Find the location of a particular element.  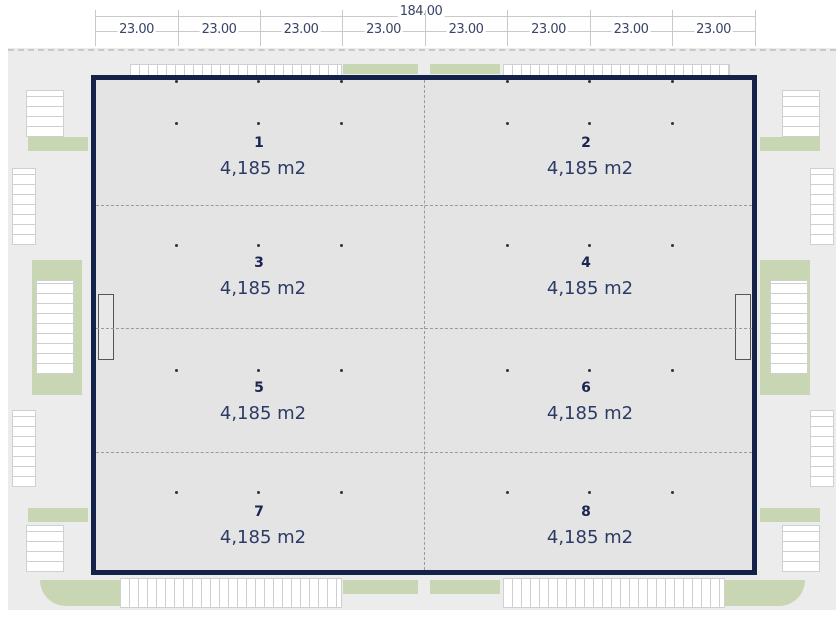

unit-number: 7 is located at coordinates (259, 512).